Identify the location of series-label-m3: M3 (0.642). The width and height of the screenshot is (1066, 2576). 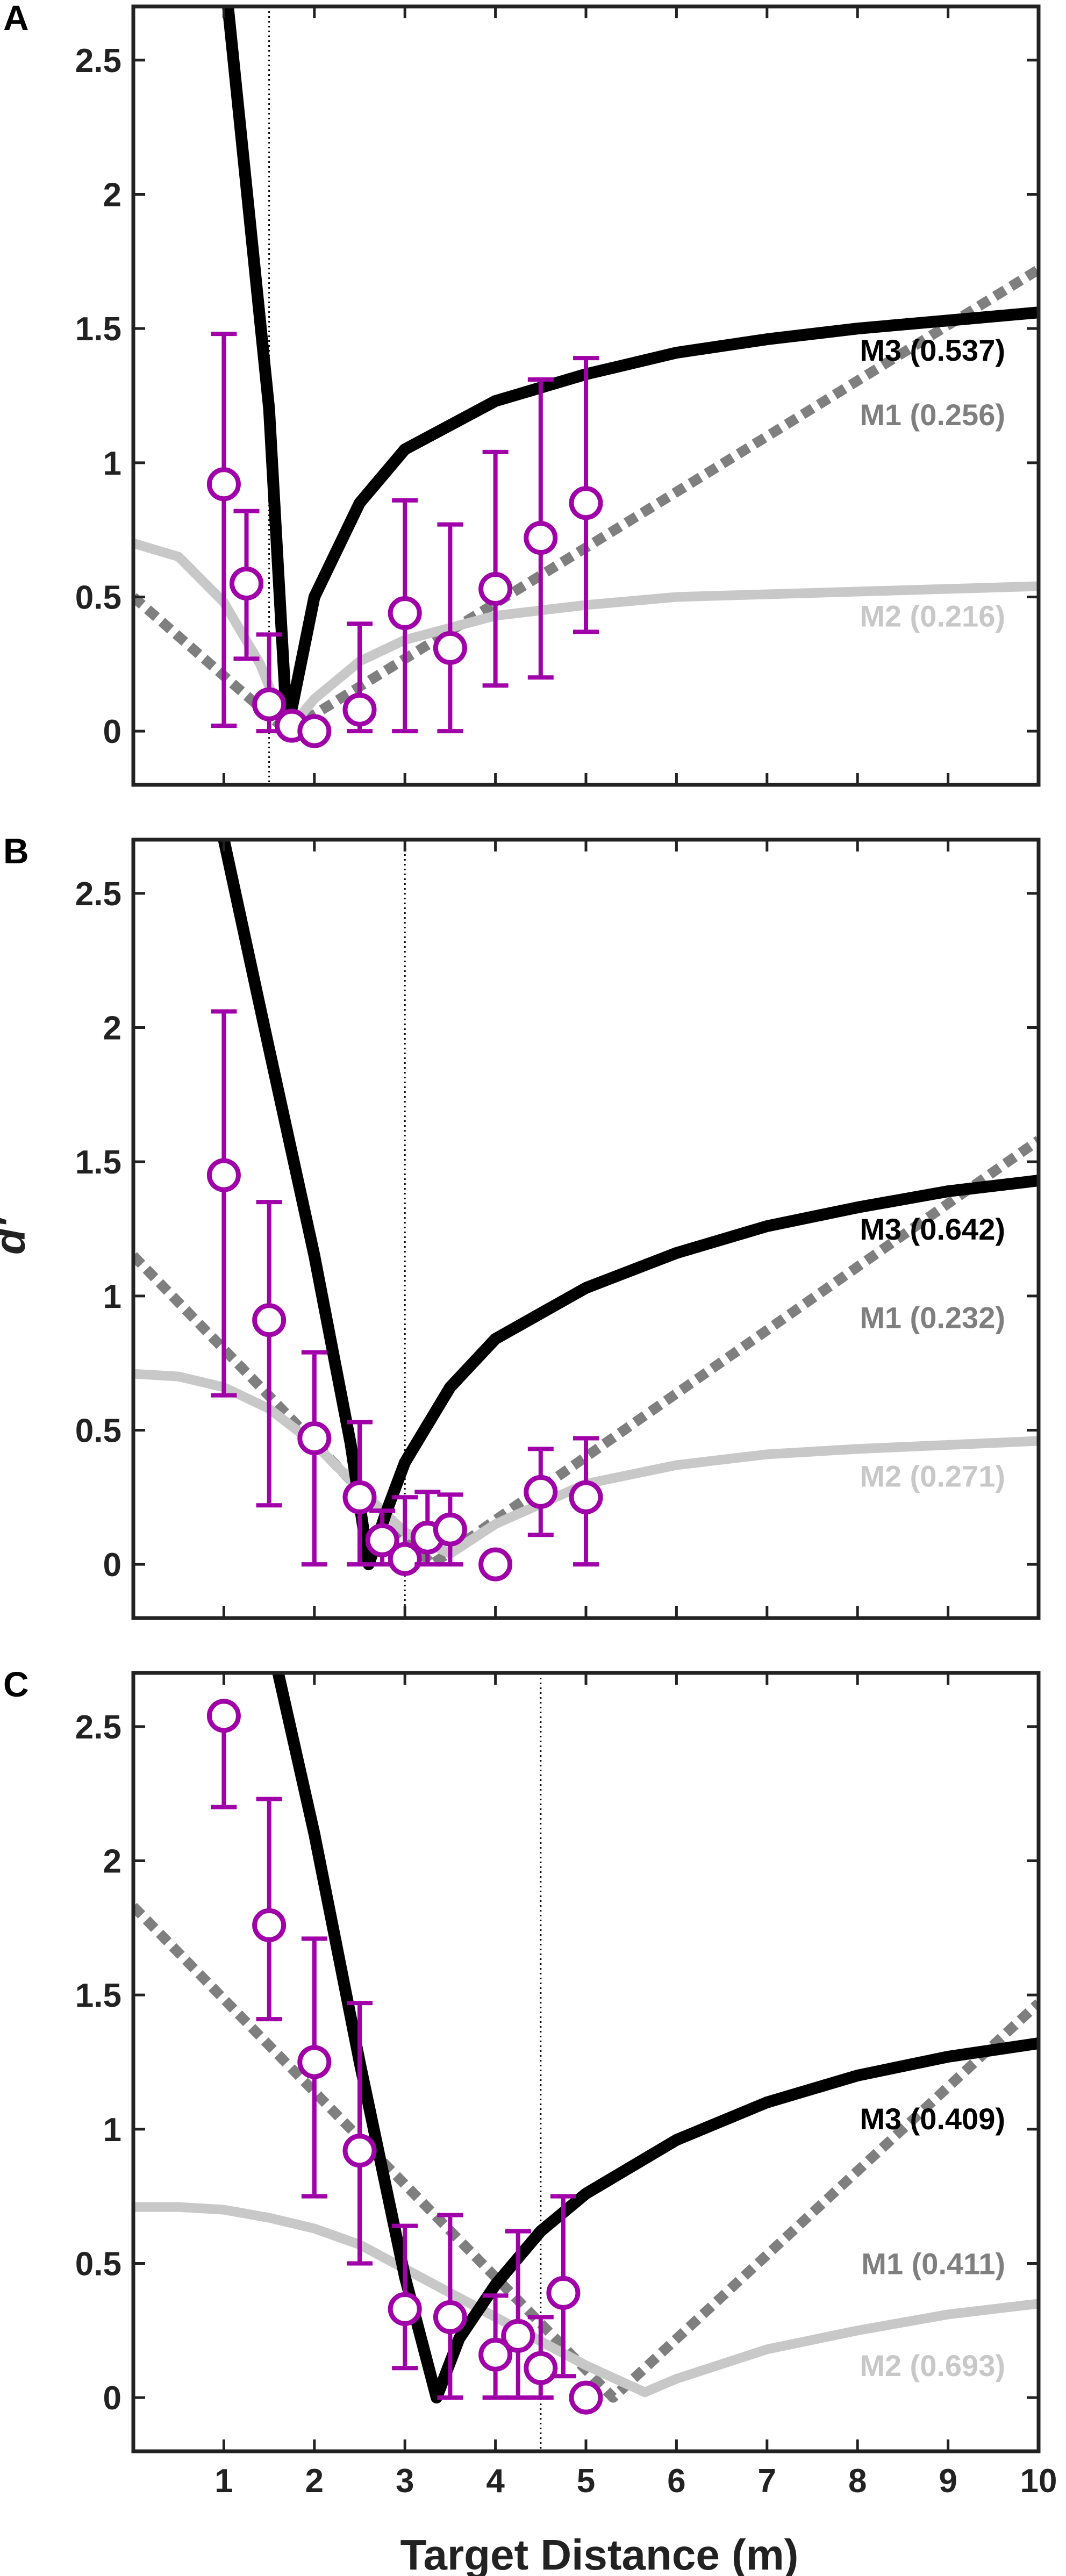
(933, 1229).